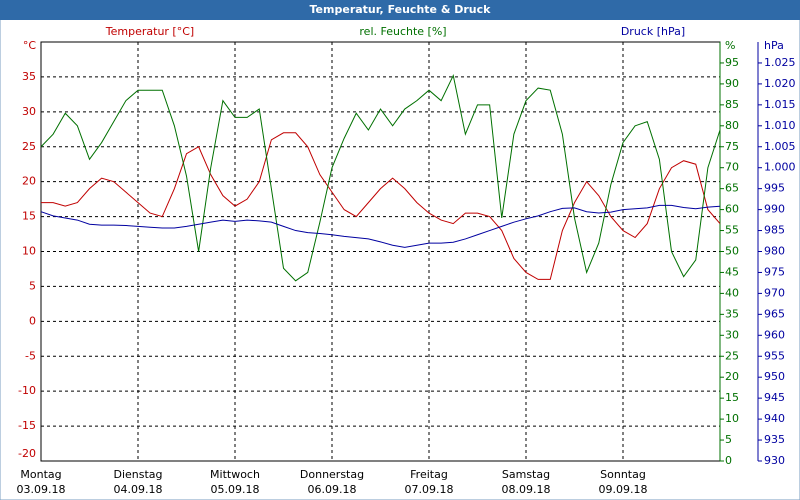 This screenshot has width=800, height=500. Describe the element at coordinates (732, 146) in the screenshot. I see `y2-tick-label: 75` at that location.